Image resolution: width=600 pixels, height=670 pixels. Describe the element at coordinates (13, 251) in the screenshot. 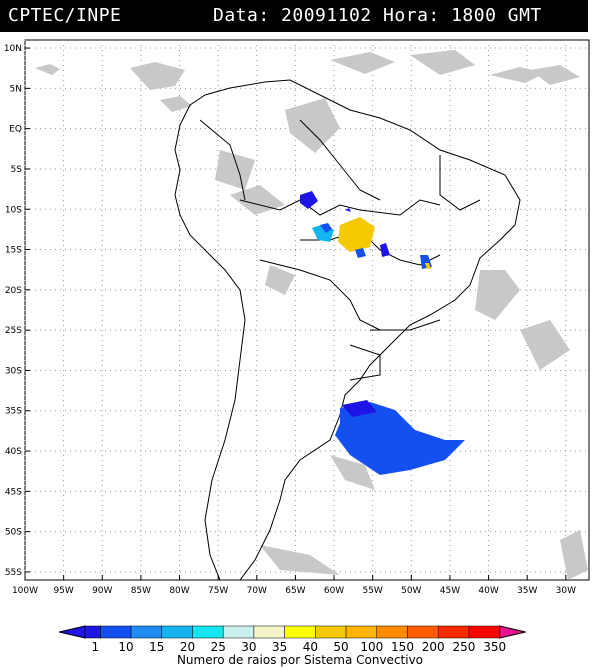

I see `lat-label: 15S` at that location.